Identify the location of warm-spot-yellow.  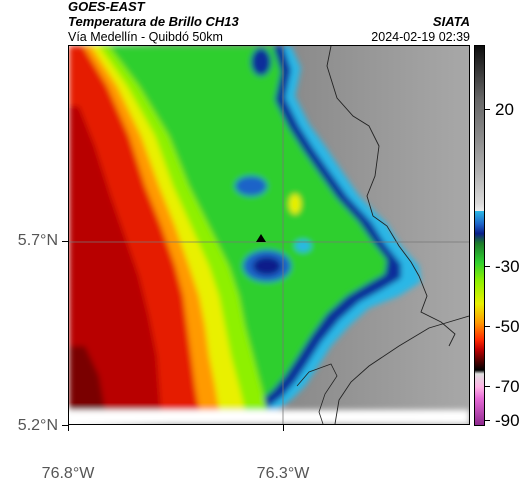
(295, 204).